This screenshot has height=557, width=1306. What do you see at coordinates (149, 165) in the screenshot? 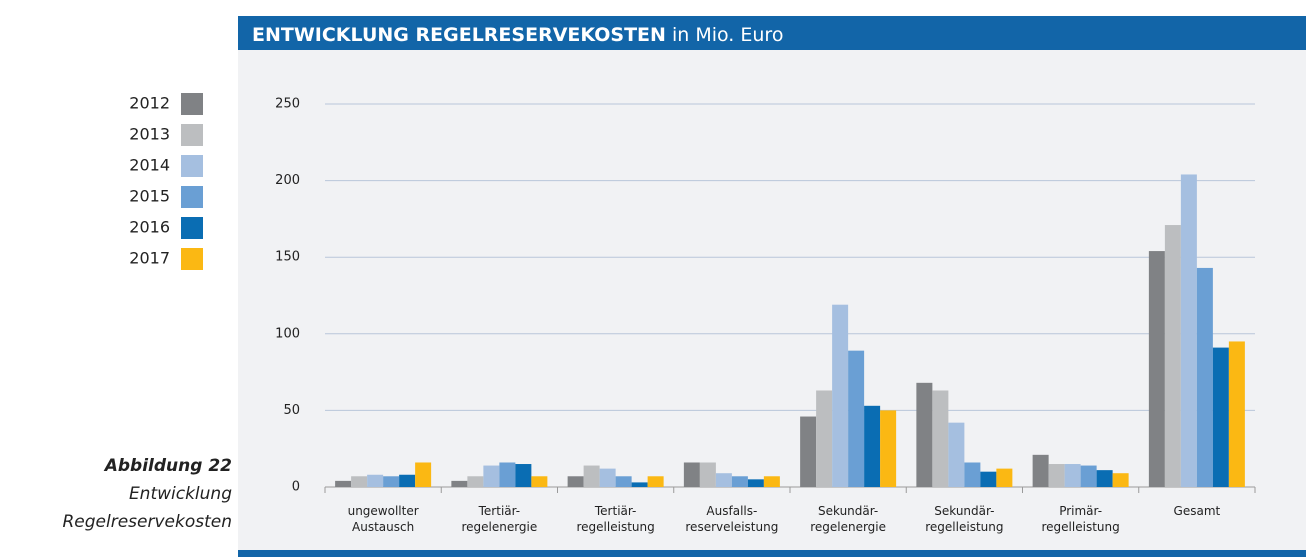
I see `legend-label: 2014` at bounding box center [149, 165].